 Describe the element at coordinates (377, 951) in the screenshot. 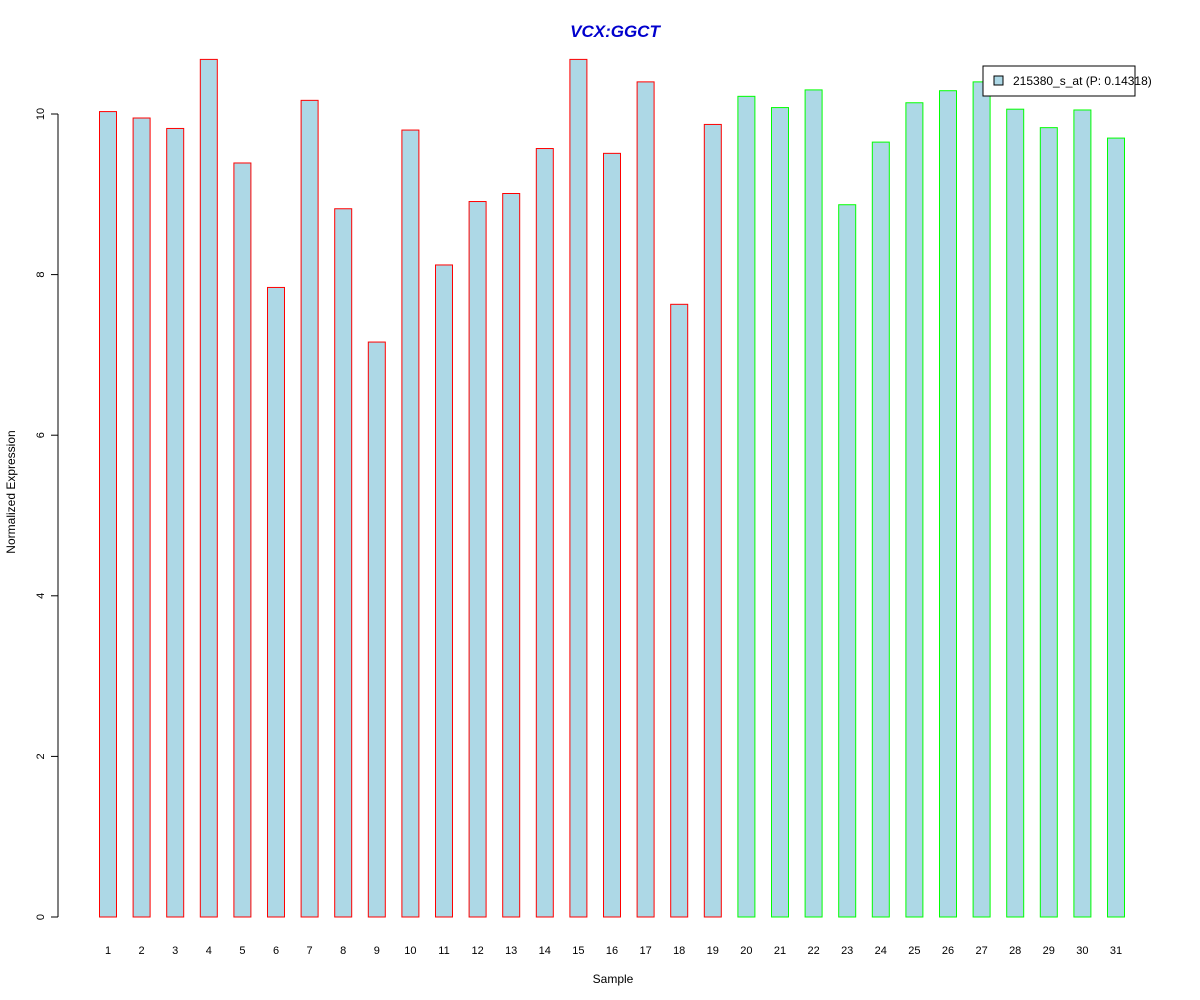

I see `x-tick-label: 9` at that location.